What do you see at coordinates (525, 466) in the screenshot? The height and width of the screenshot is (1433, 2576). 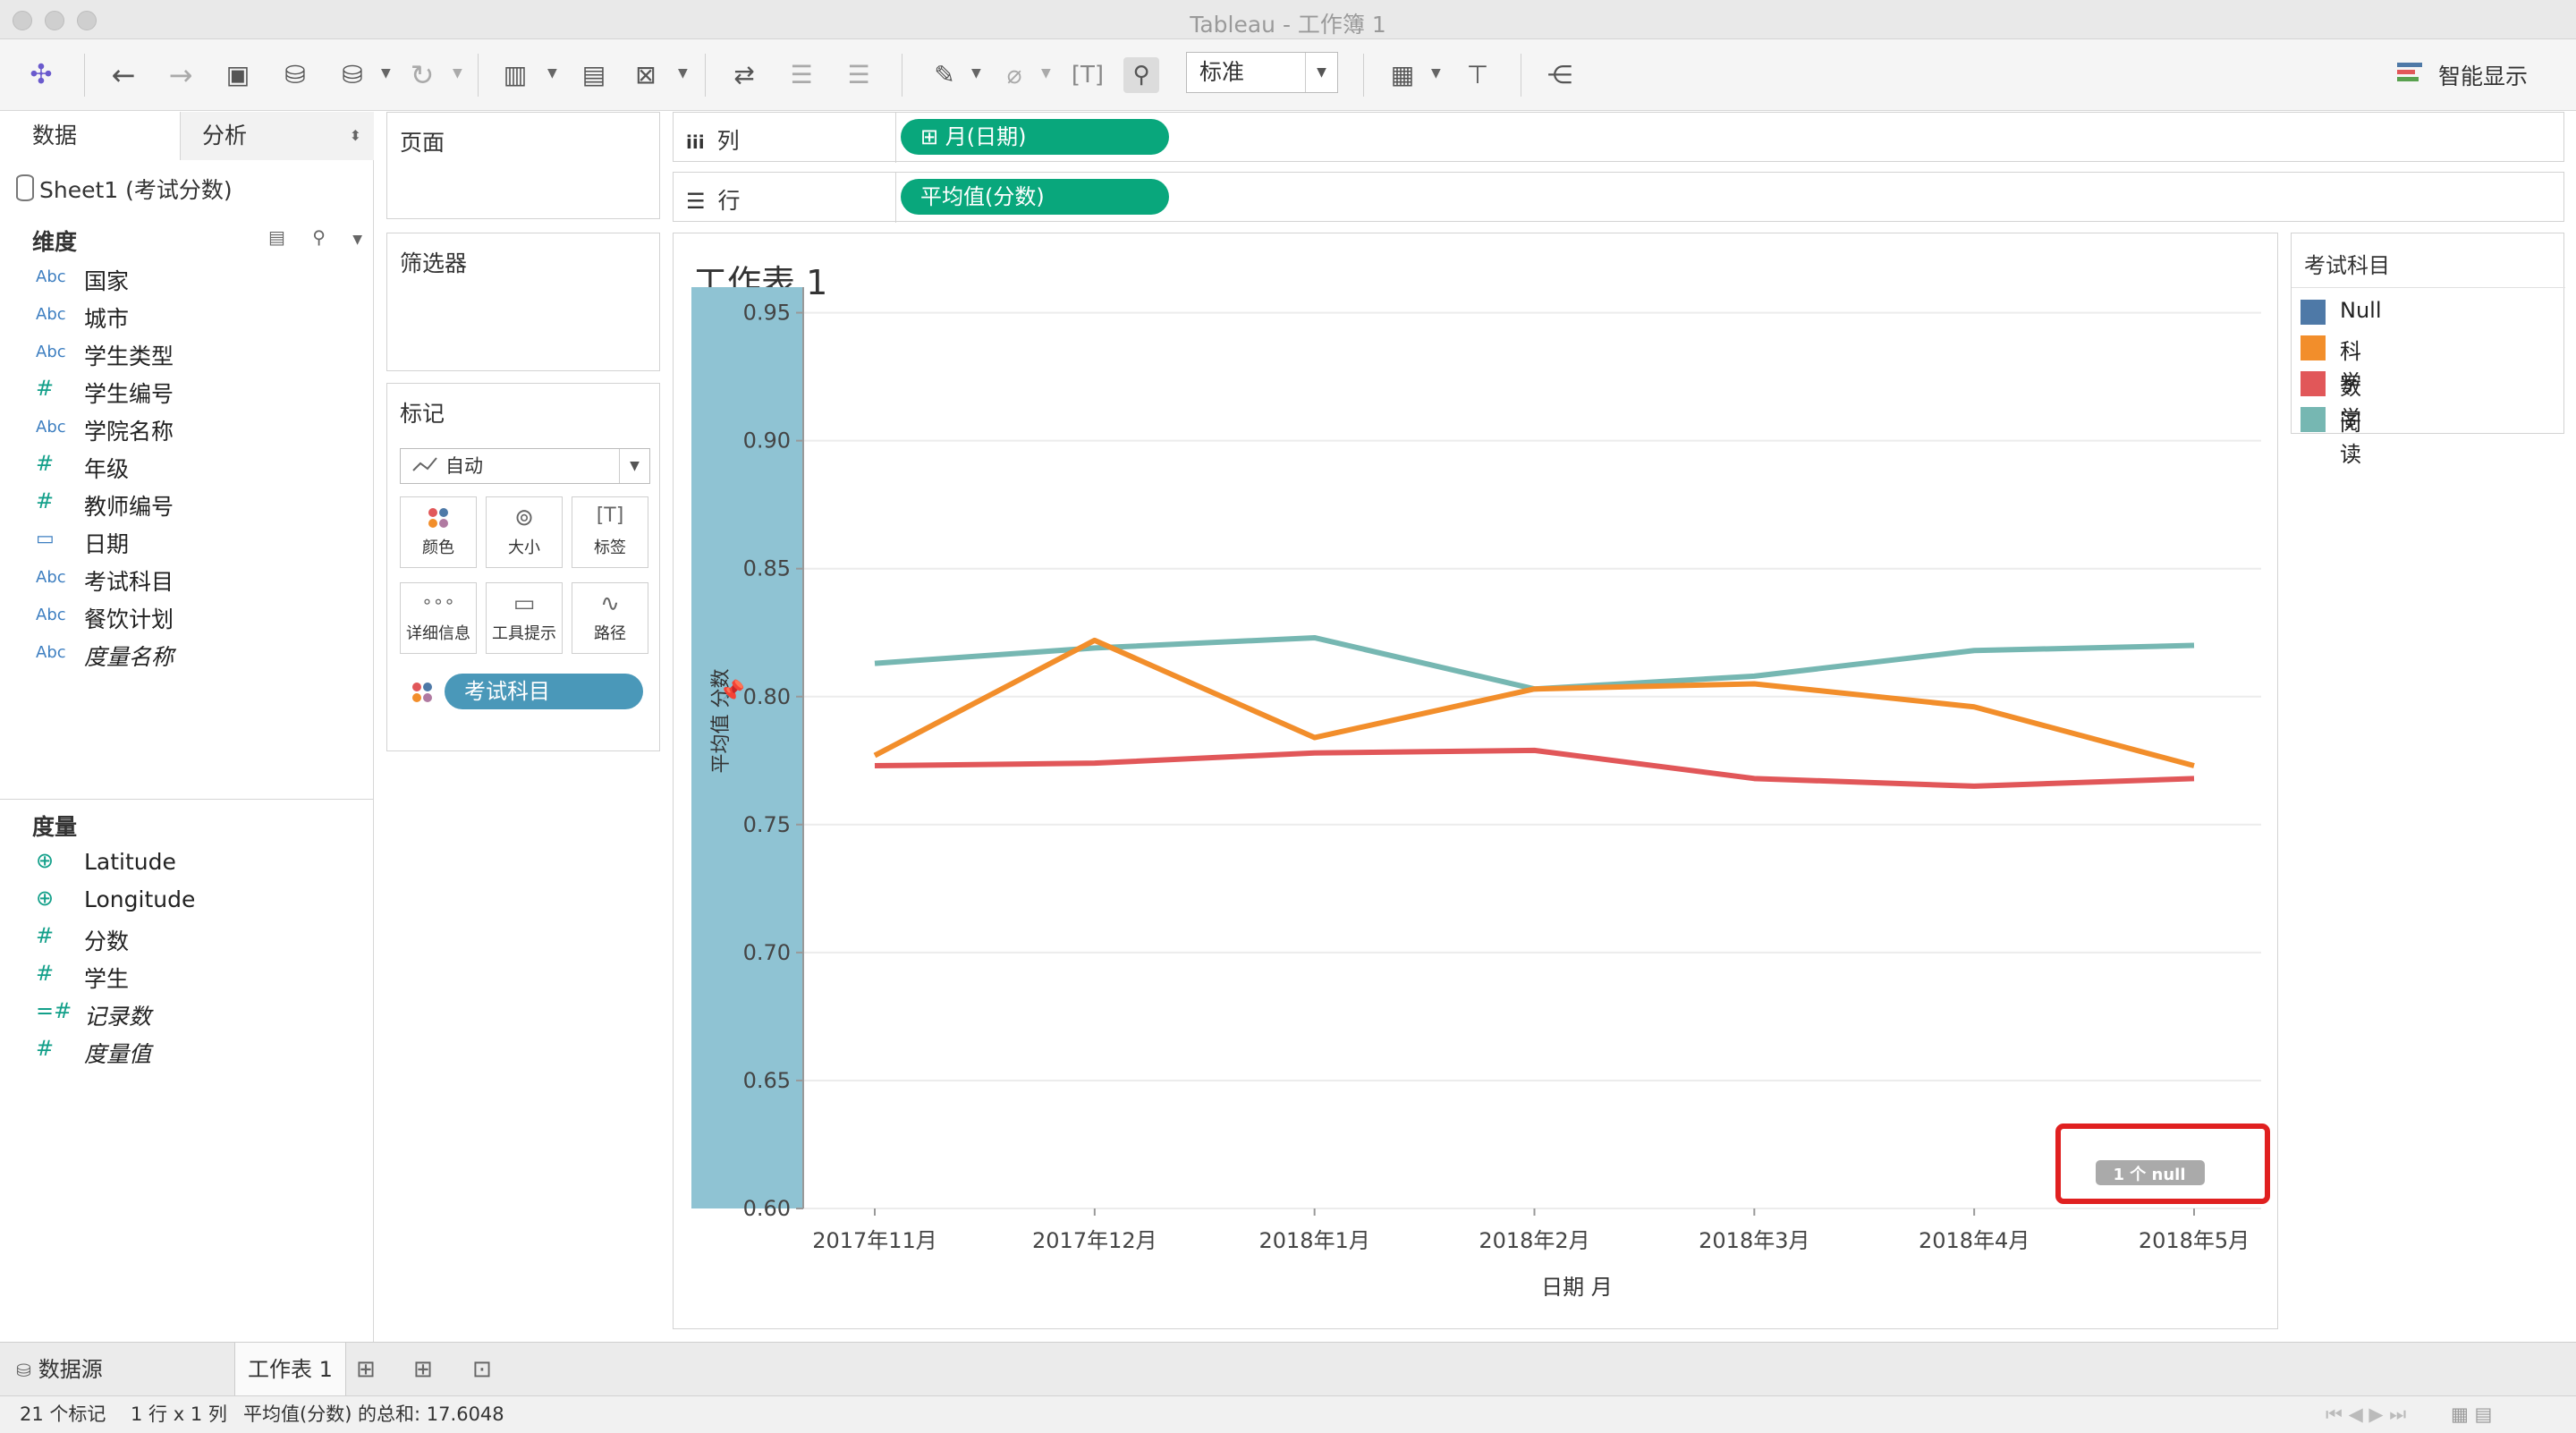 I see `mark-type-select: 自动 ▼` at bounding box center [525, 466].